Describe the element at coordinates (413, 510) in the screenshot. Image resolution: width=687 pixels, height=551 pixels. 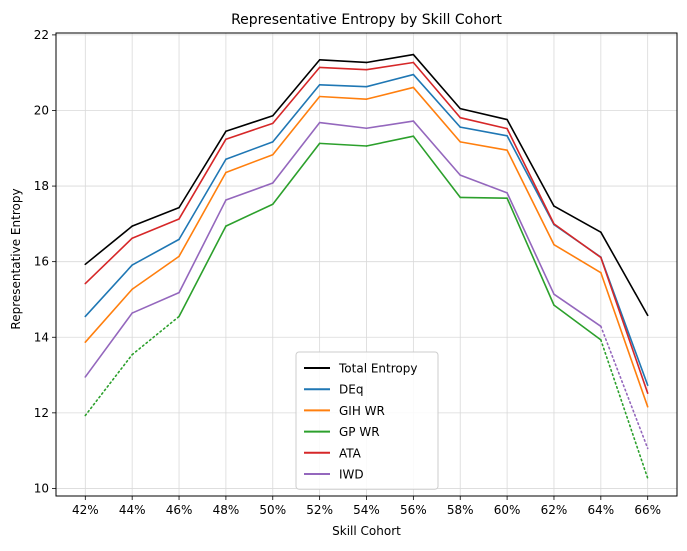
I see `x-tick-label: 56%` at that location.